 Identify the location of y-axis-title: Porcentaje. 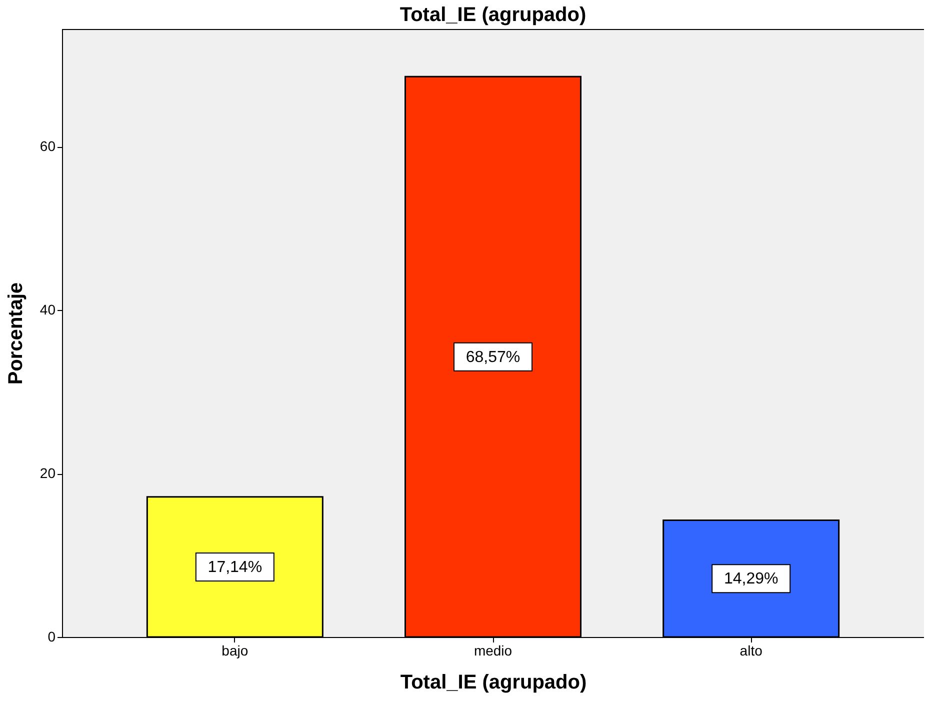
(15, 333).